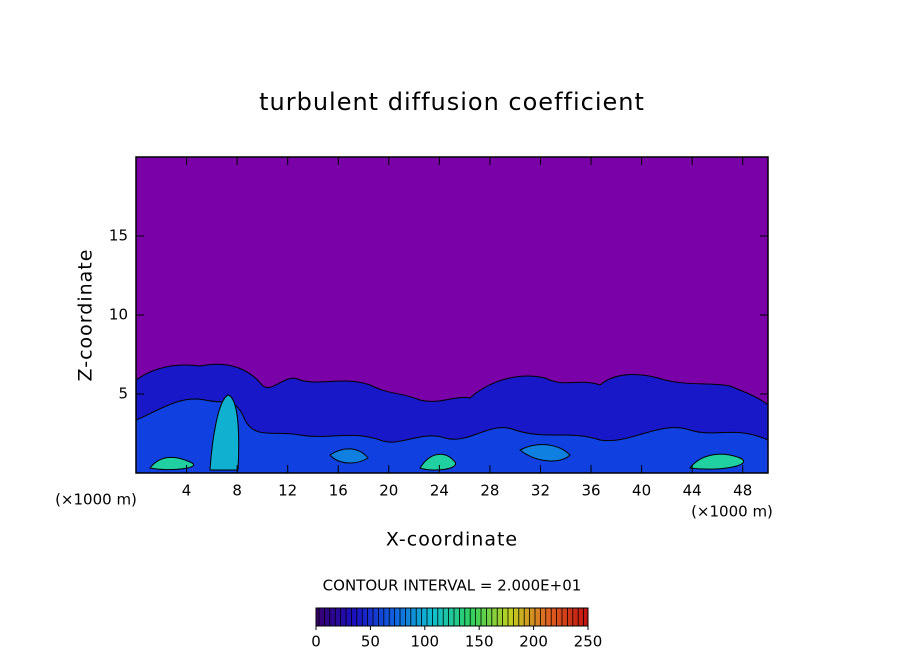  What do you see at coordinates (370, 642) in the screenshot?
I see `colorbar-tick-label: 50` at bounding box center [370, 642].